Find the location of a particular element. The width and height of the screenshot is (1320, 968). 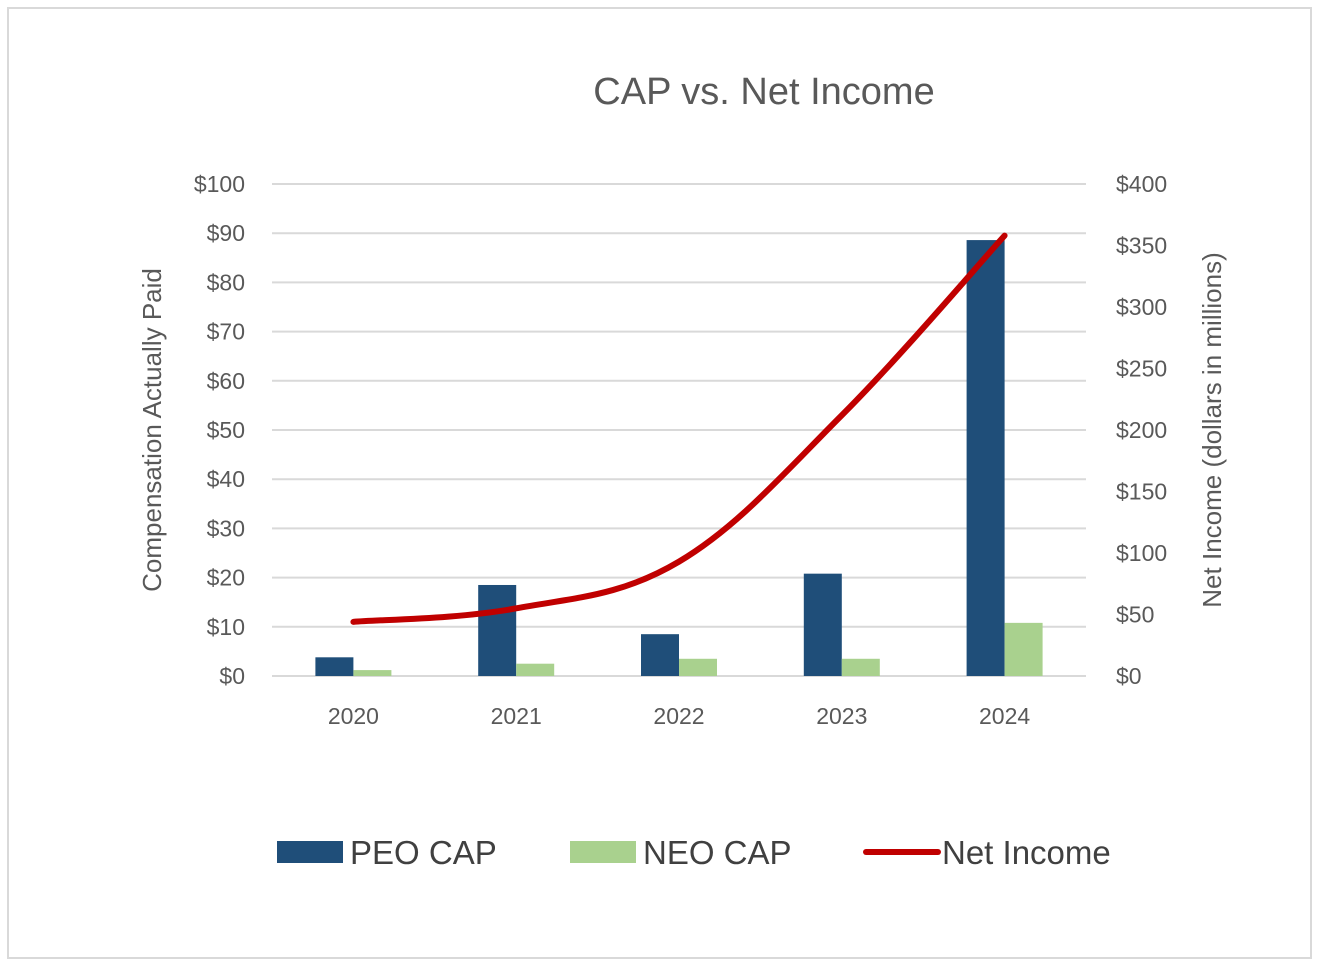

left-tick-label: $40 is located at coordinates (226, 479).